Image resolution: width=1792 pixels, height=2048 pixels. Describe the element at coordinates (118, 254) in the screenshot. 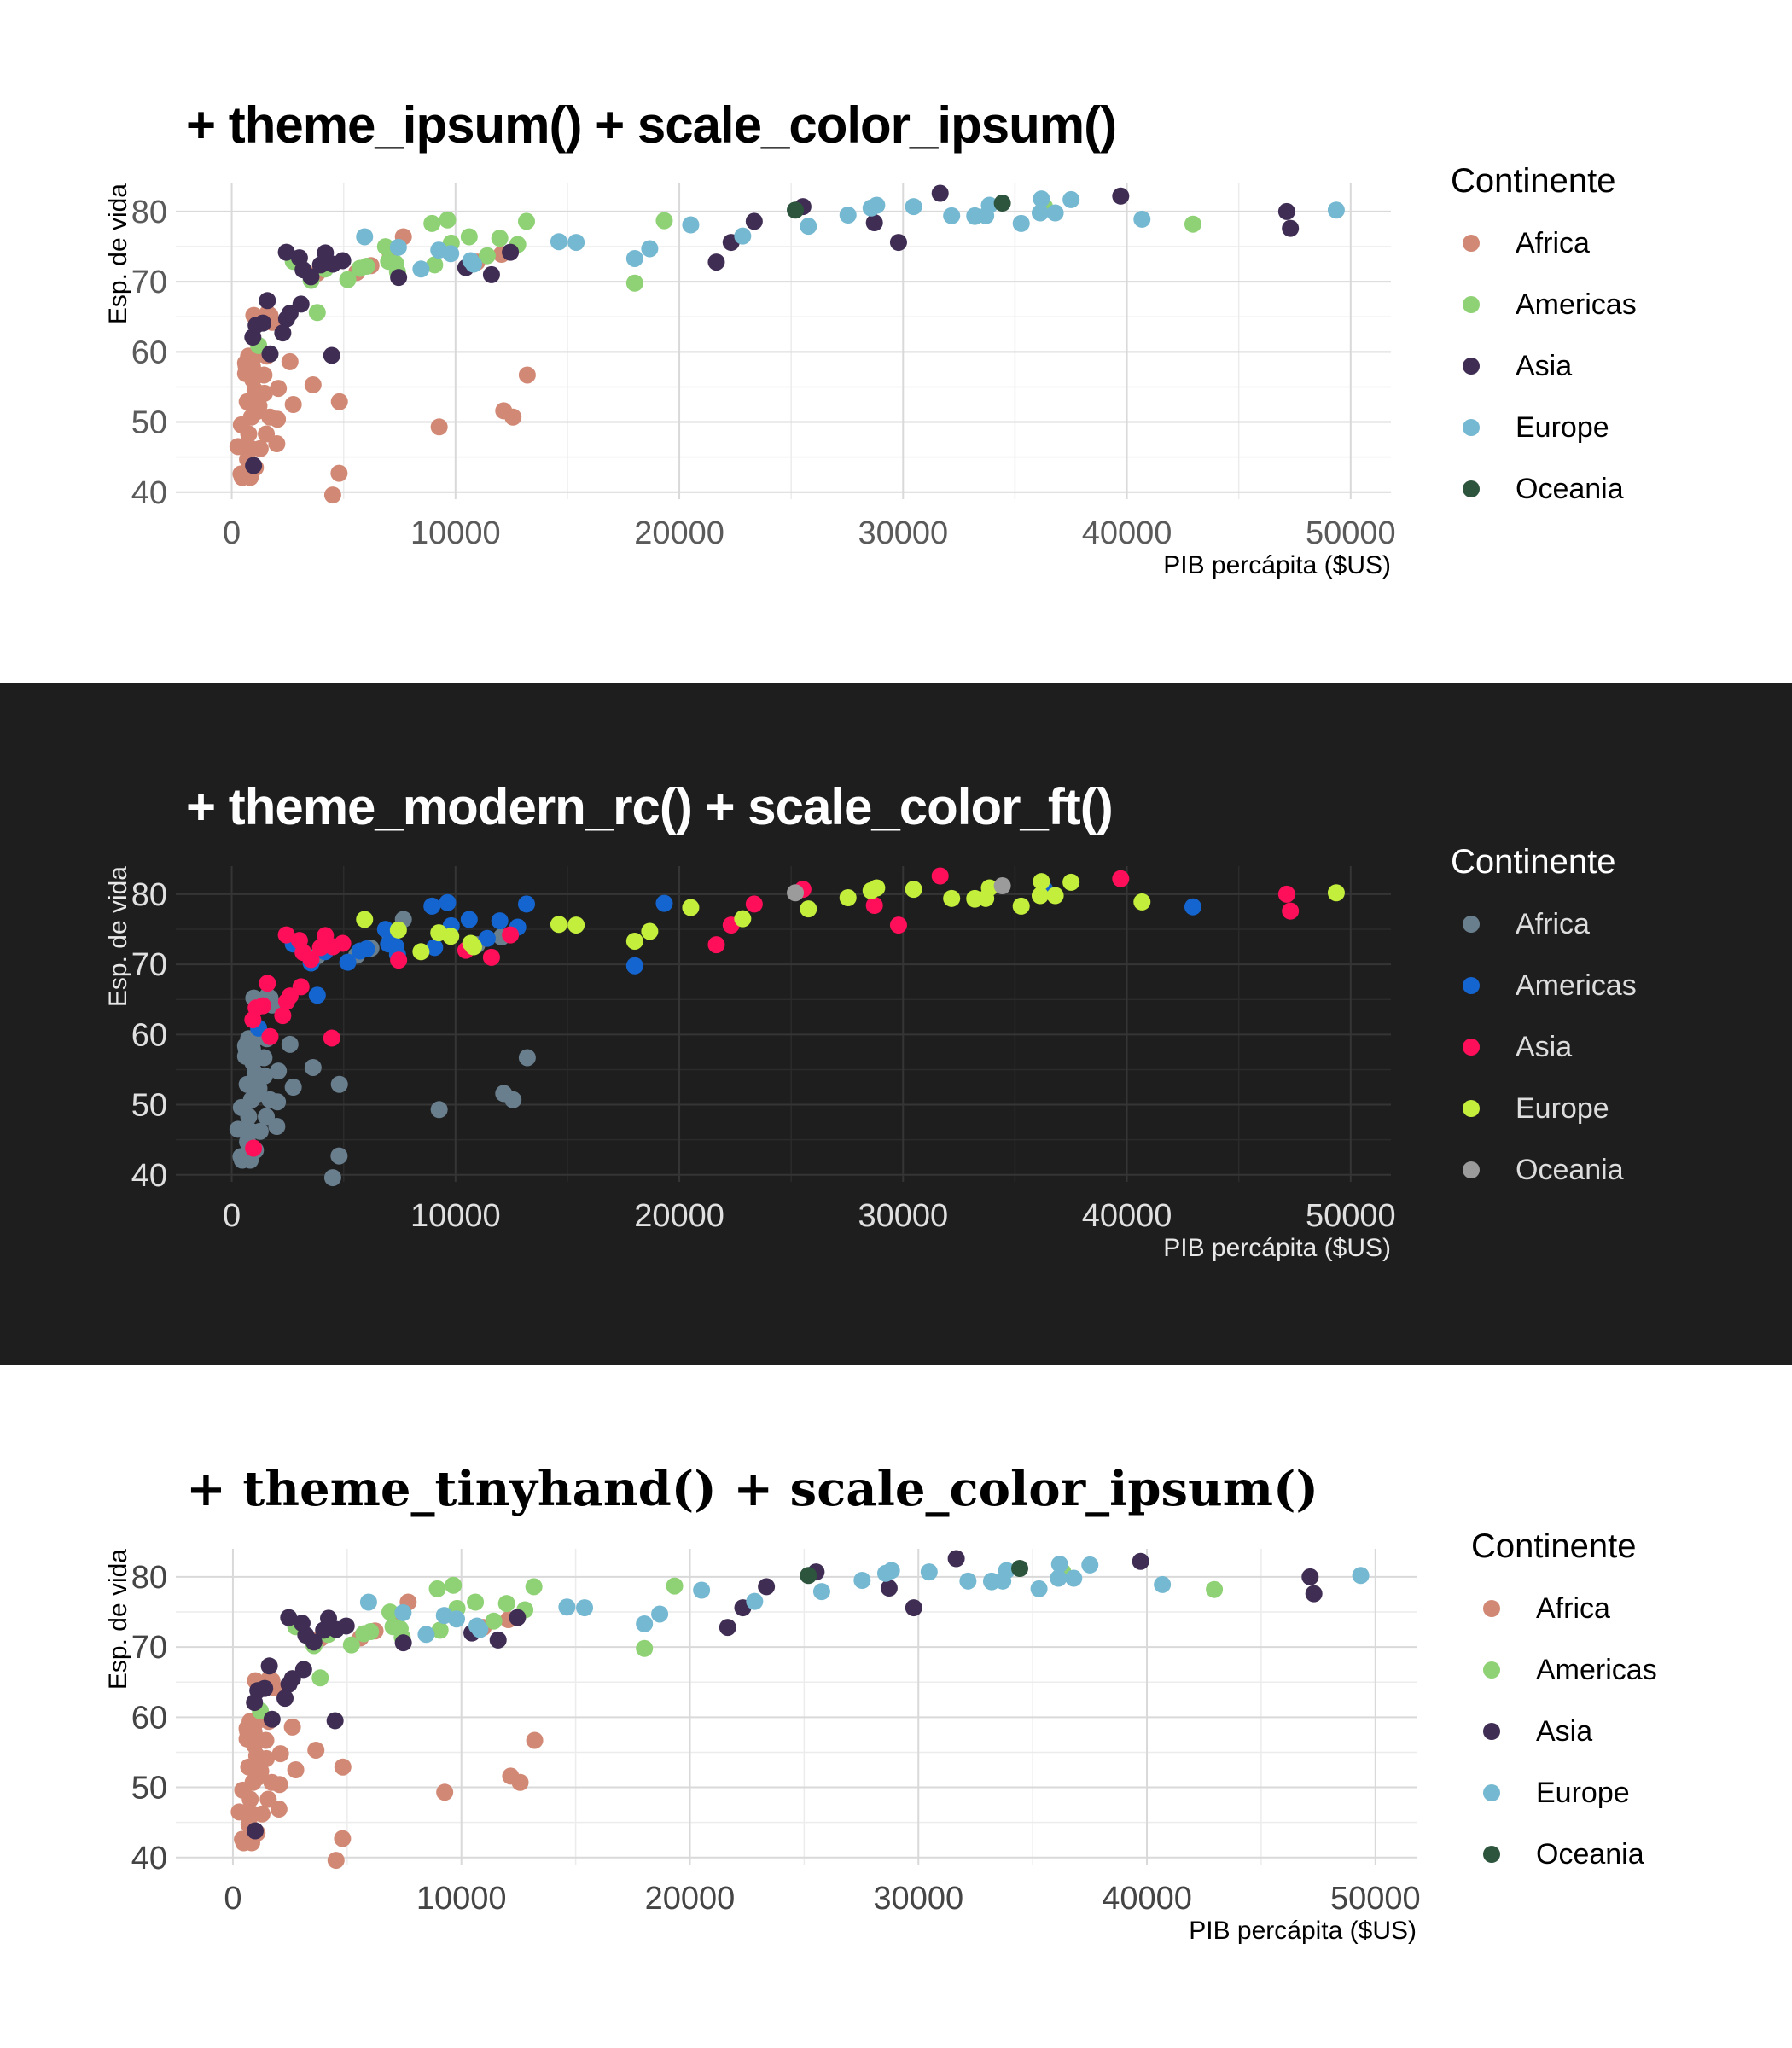

I see `y-axis-label: Esp. de vida` at that location.